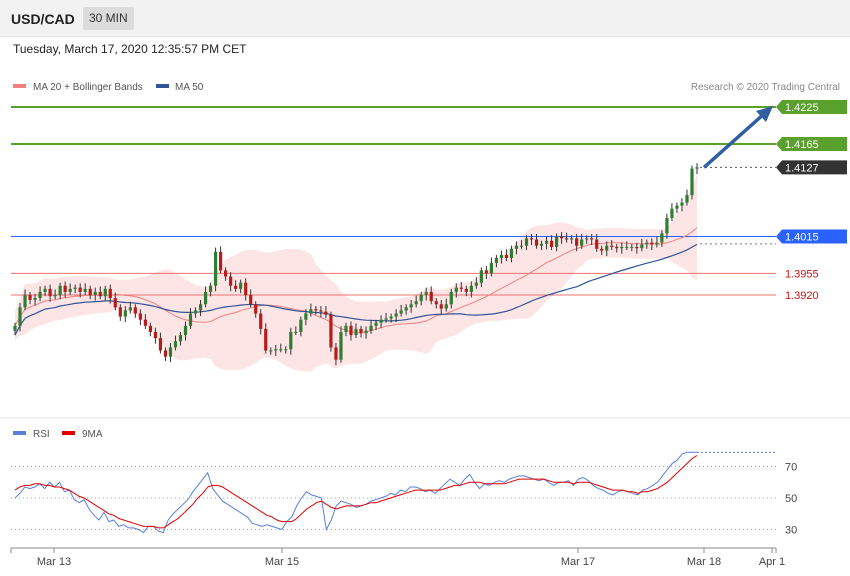 This screenshot has height=576, width=850. Describe the element at coordinates (802, 296) in the screenshot. I see `level-label-support: 1.3920` at that location.